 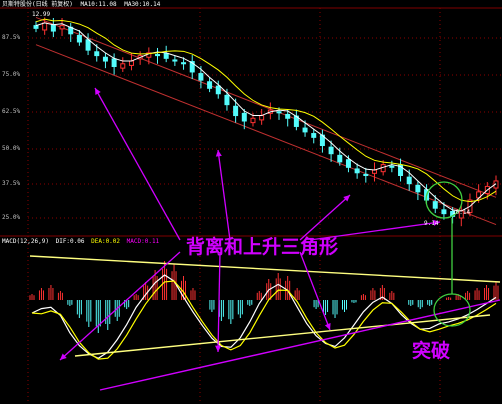 What do you see at coordinates (11, 37) in the screenshot?
I see `price-level-label: 87.5%` at bounding box center [11, 37].